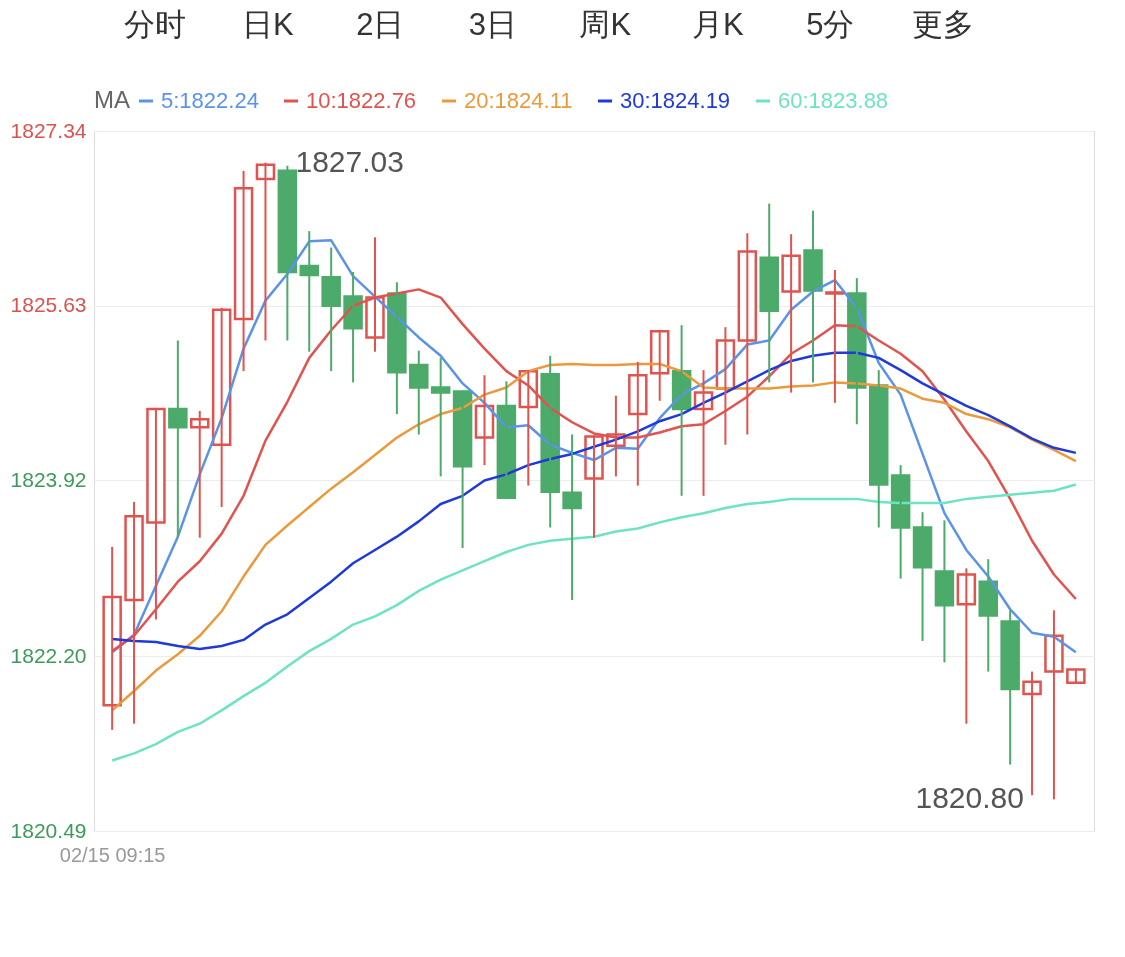  I want to click on text: 分时, so click(155, 24).